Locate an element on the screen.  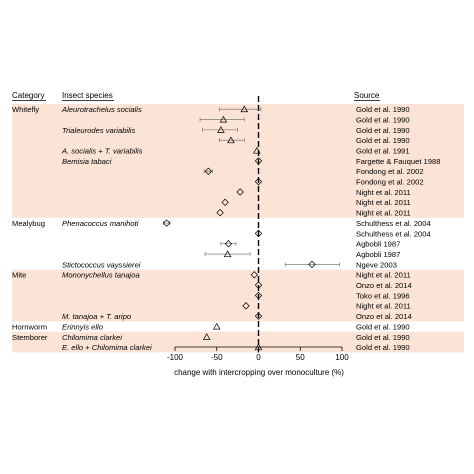
species-label: E. ello + Chilomima clarkei is located at coordinates (107, 347).